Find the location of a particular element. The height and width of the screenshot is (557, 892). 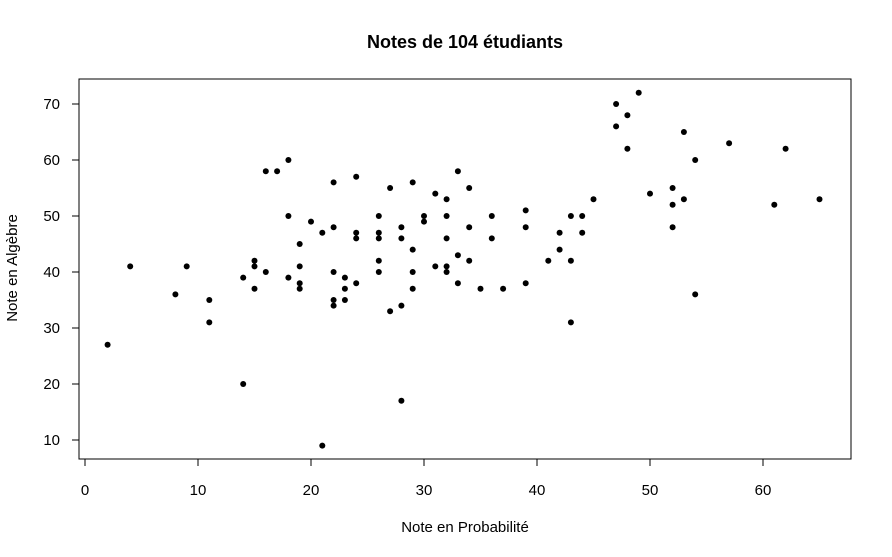

y-tick-label: 10 is located at coordinates (51, 440).